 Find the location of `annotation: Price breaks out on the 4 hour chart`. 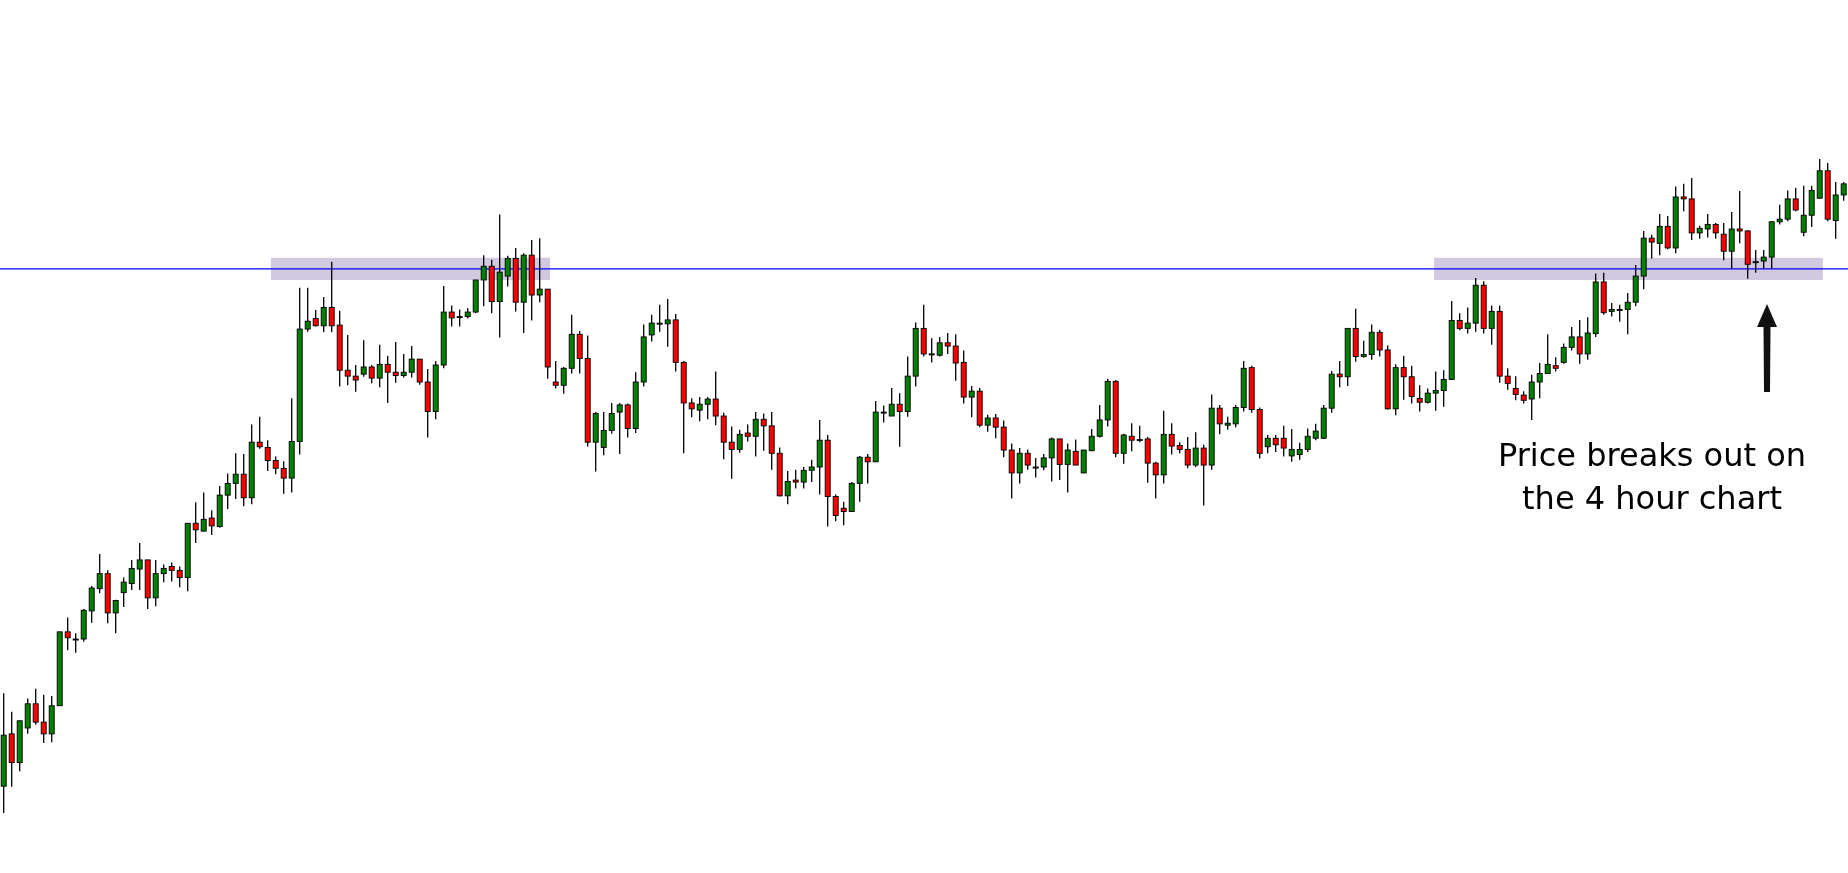

annotation: Price breaks out on the 4 hour chart is located at coordinates (1652, 476).